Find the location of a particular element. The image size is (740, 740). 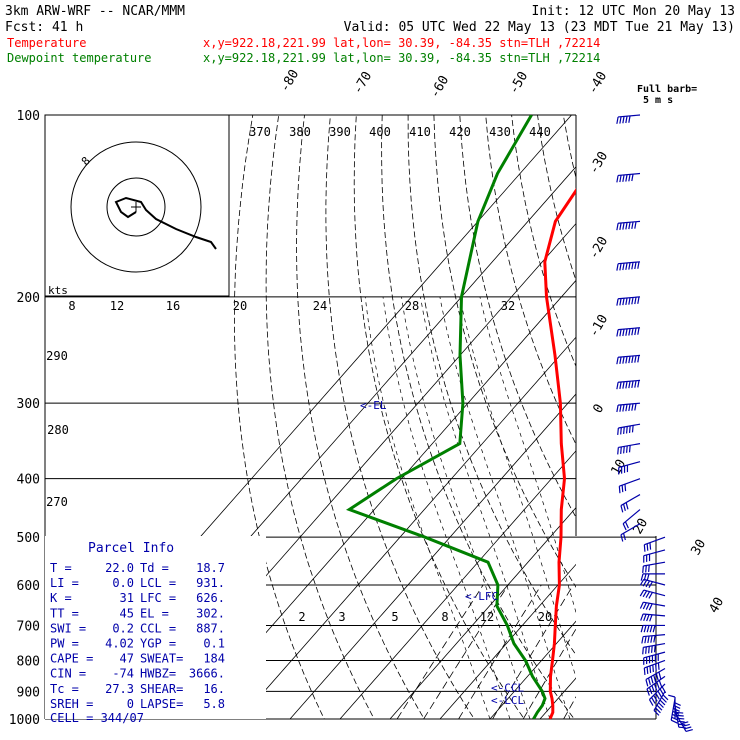

parcel-info-title: Parcel Info is located at coordinates (131, 548).